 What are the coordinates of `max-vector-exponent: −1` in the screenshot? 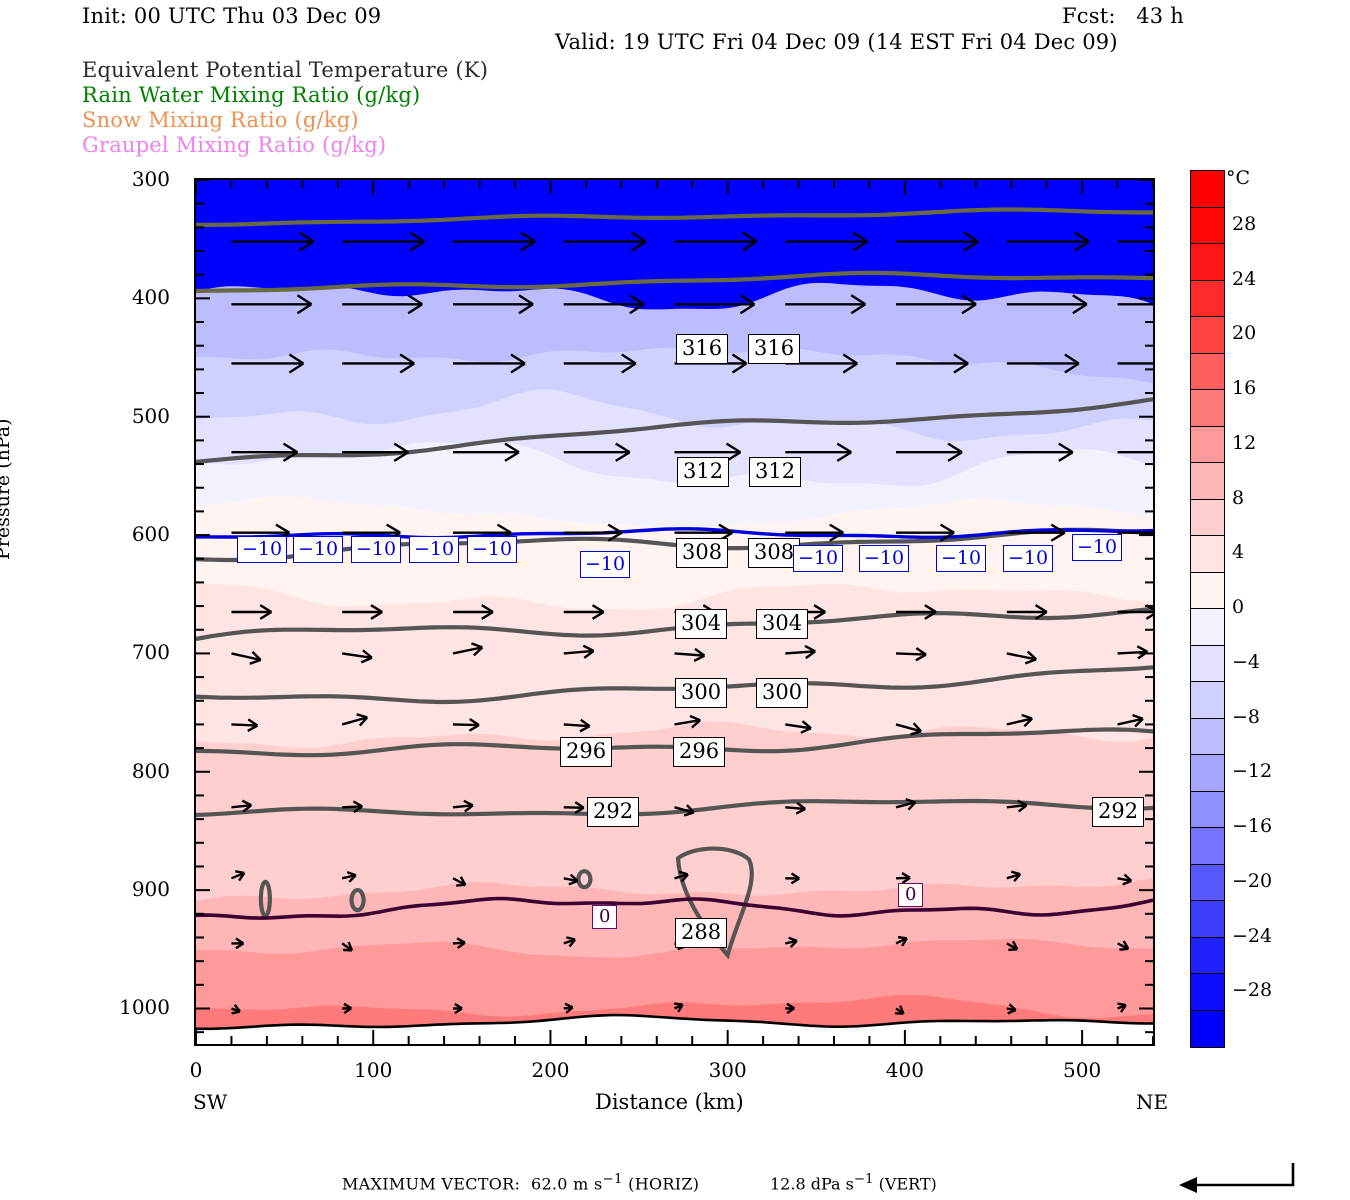 It's located at (612, 1179).